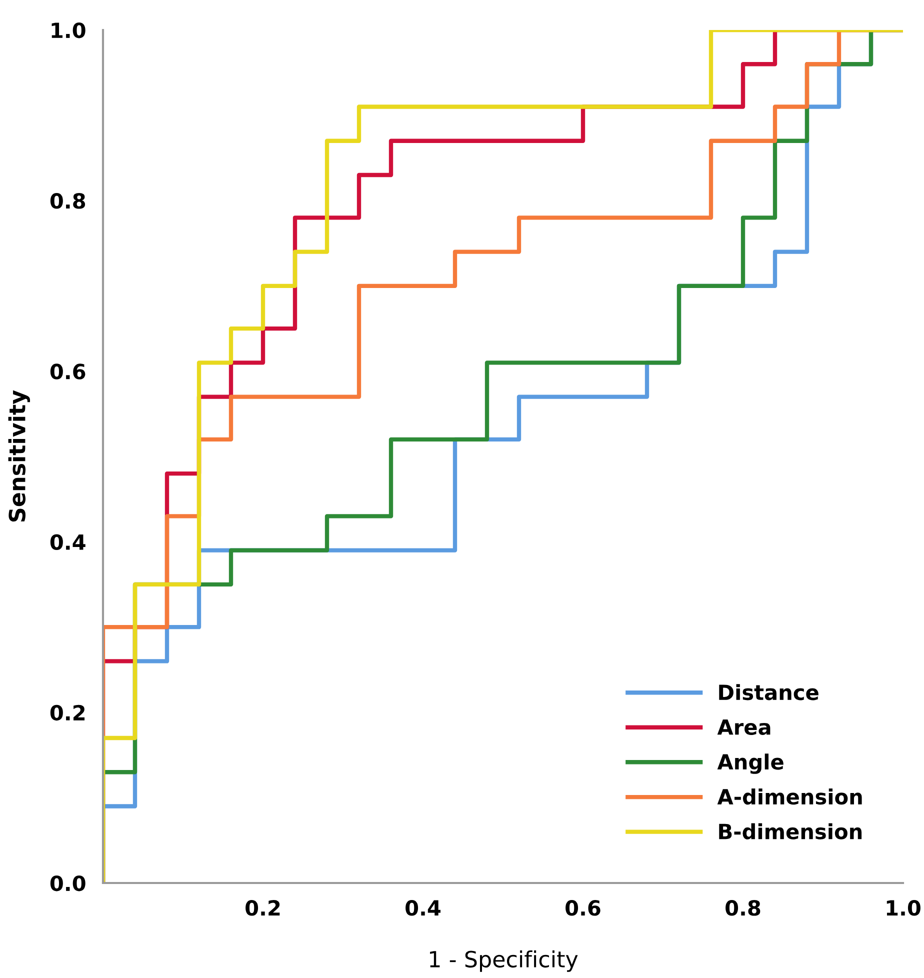 The width and height of the screenshot is (924, 978). I want to click on legend-label: Distance, so click(768, 692).